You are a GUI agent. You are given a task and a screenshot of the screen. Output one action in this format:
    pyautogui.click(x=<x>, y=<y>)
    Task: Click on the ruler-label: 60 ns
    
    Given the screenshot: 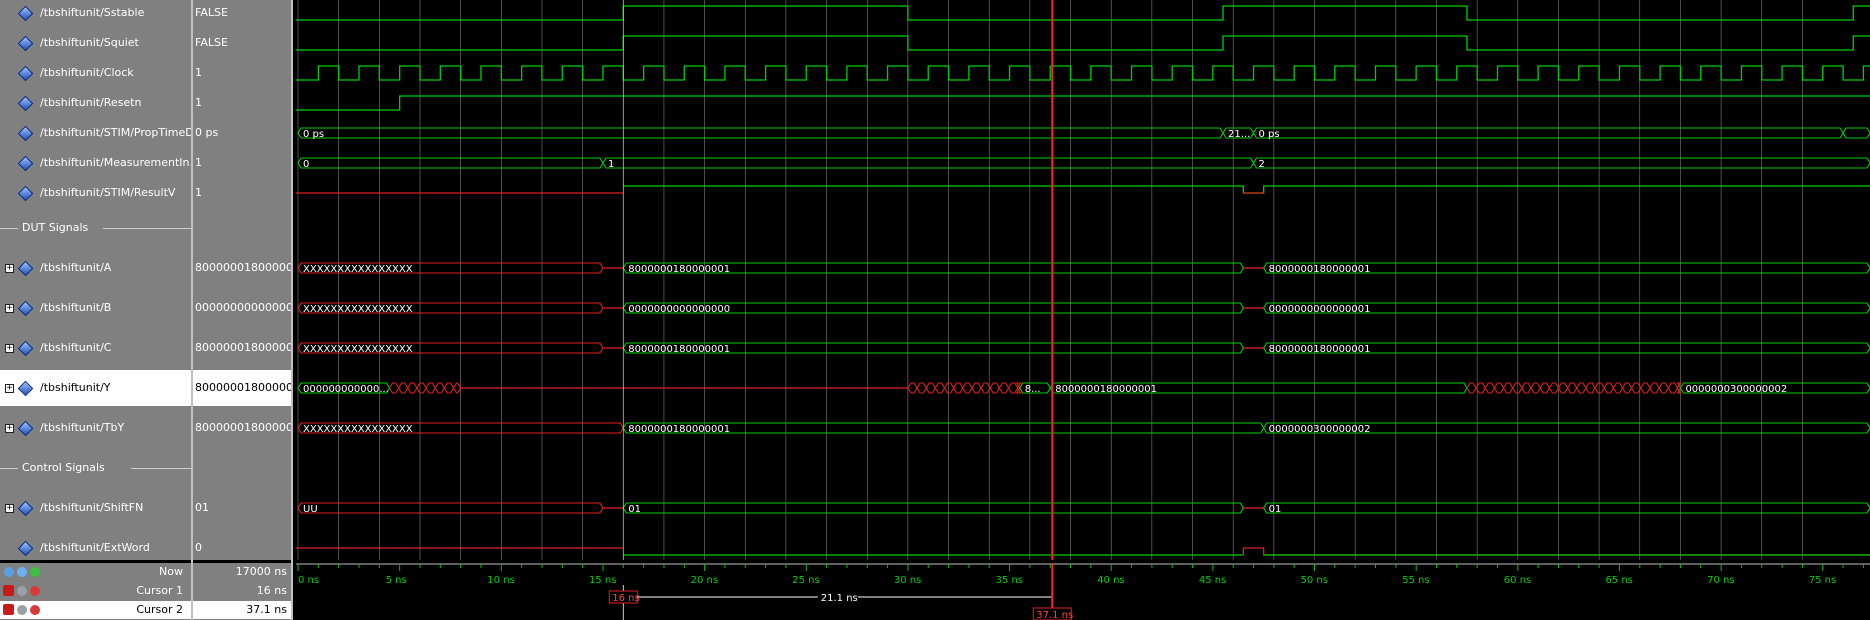 What is the action you would take?
    pyautogui.click(x=1517, y=580)
    